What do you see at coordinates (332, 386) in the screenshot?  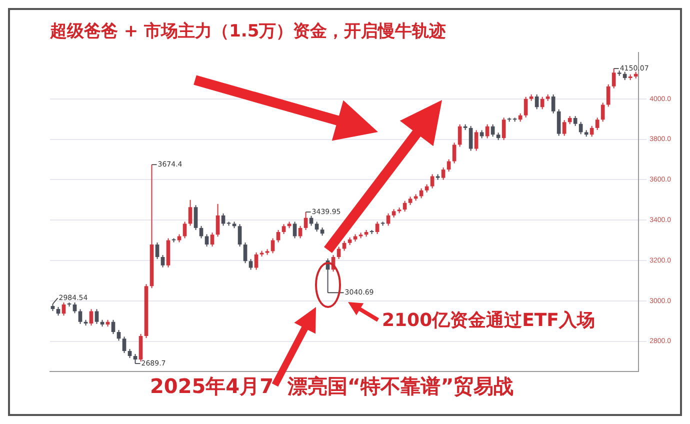 I see `text: 2025年4月7 漂亮国“特不靠谱”贸易战` at bounding box center [332, 386].